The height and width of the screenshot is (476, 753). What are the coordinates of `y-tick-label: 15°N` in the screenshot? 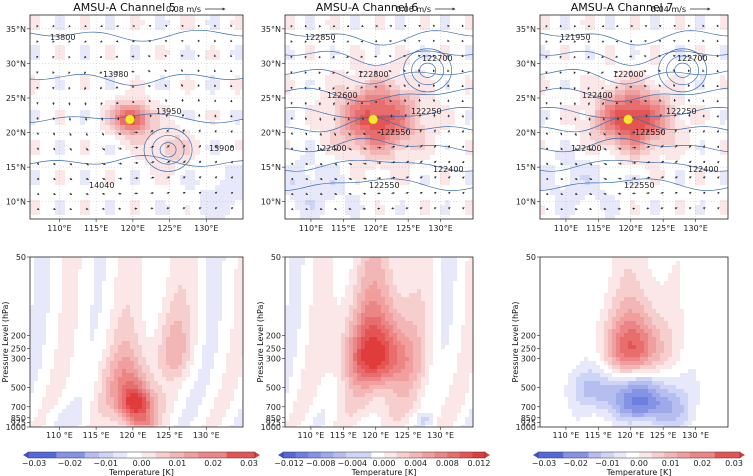 It's located at (271, 167).